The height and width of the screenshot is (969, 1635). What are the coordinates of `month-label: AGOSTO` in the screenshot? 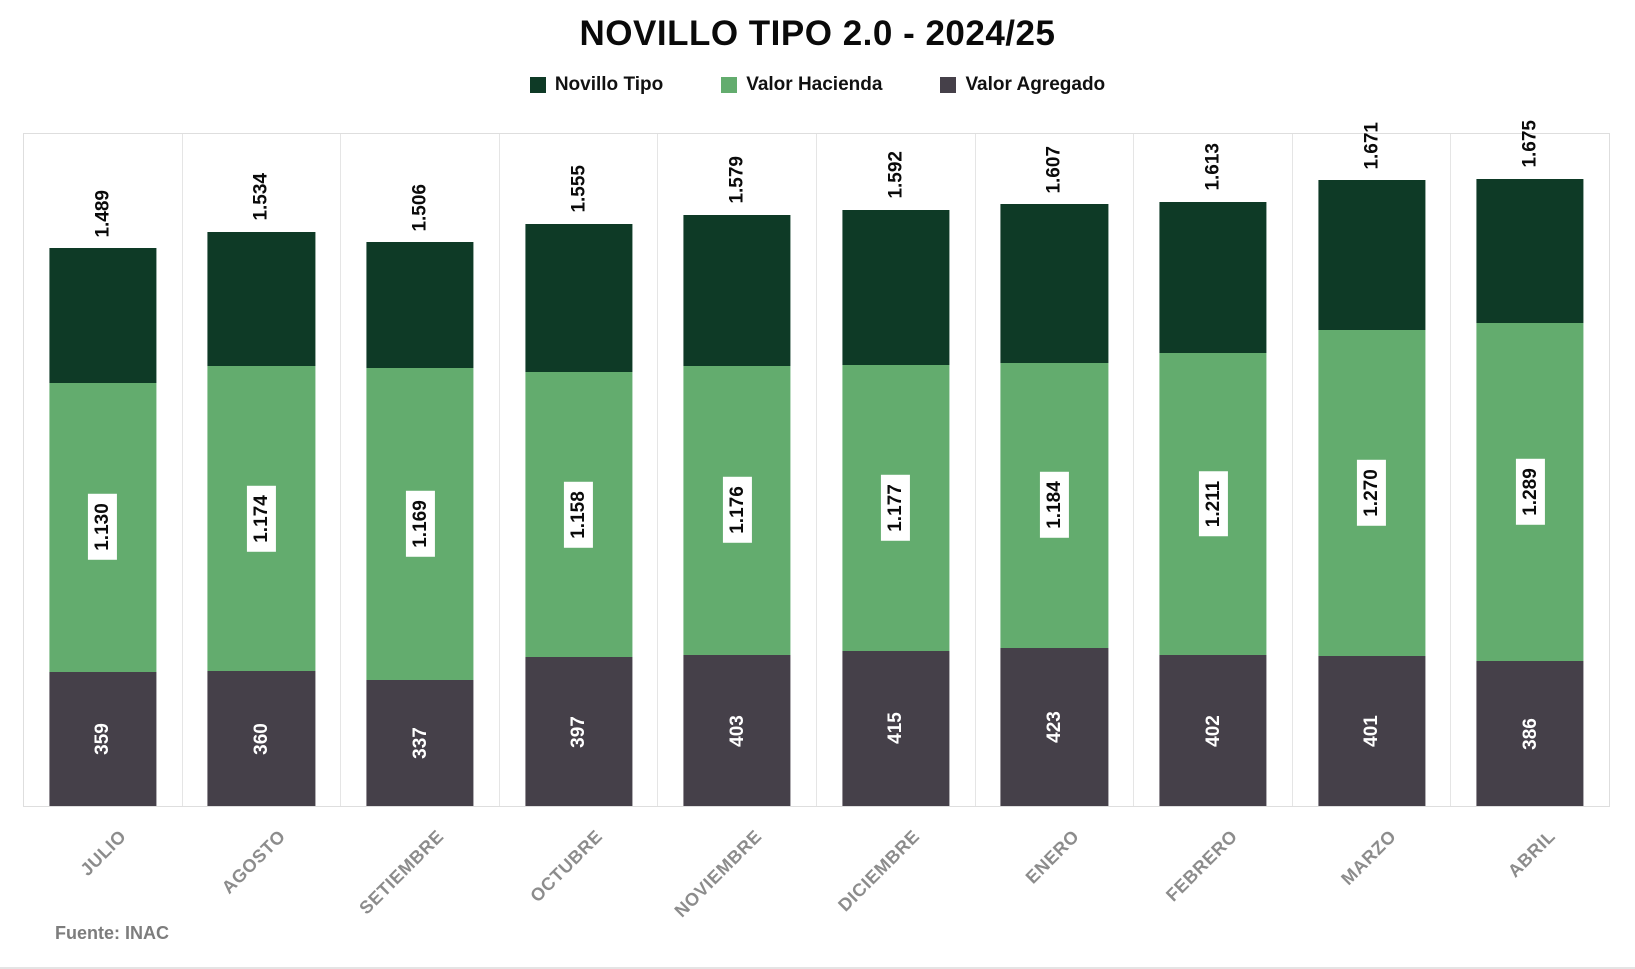 It's located at (253, 862).